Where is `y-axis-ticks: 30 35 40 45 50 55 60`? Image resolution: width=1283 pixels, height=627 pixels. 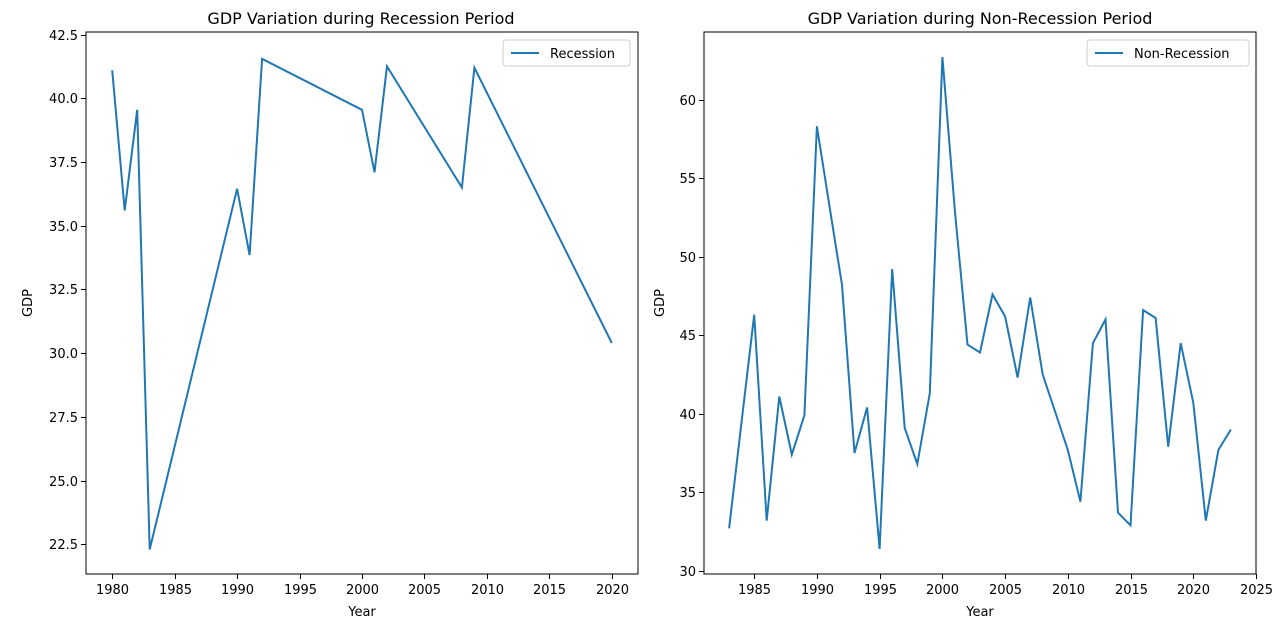
y-axis-ticks: 30 35 40 45 50 55 60 is located at coordinates (691, 337).